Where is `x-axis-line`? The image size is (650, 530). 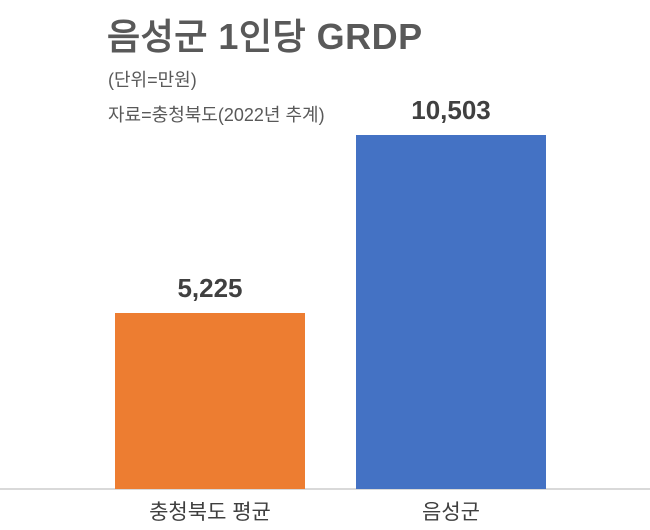
x-axis-line is located at coordinates (325, 489).